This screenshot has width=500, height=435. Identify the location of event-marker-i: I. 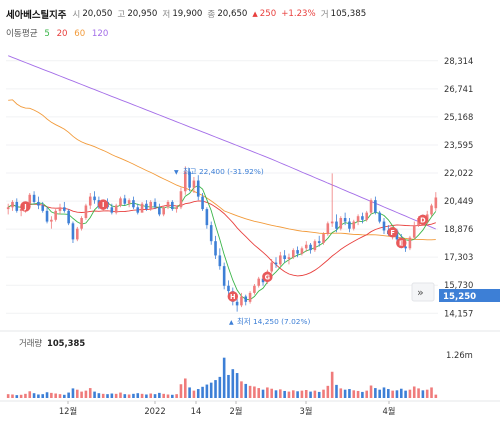
(103, 204).